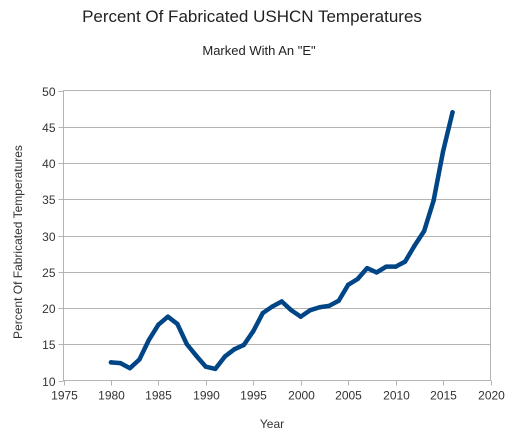  Describe the element at coordinates (259, 50) in the screenshot. I see `chart-subtitle: Marked With An "E"` at that location.